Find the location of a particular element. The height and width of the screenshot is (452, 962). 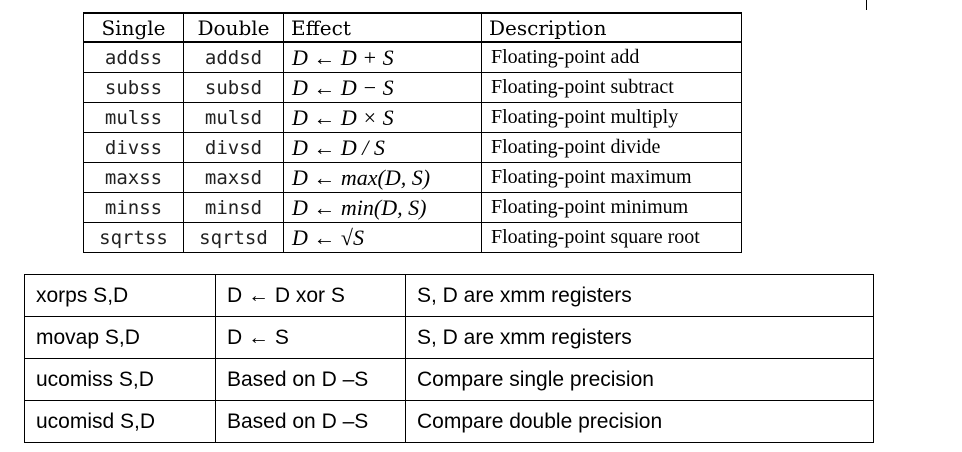

effect-formula: D ← √S is located at coordinates (382, 237).